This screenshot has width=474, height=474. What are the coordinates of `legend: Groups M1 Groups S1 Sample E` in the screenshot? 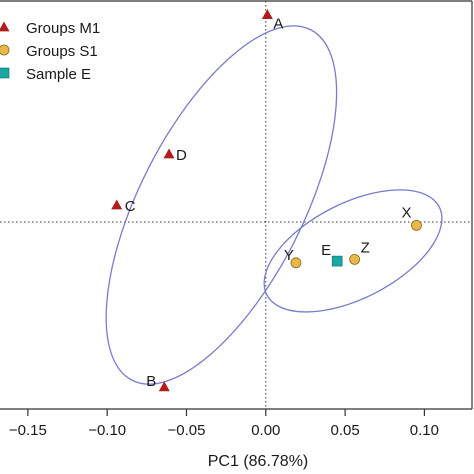 It's located at (50, 51).